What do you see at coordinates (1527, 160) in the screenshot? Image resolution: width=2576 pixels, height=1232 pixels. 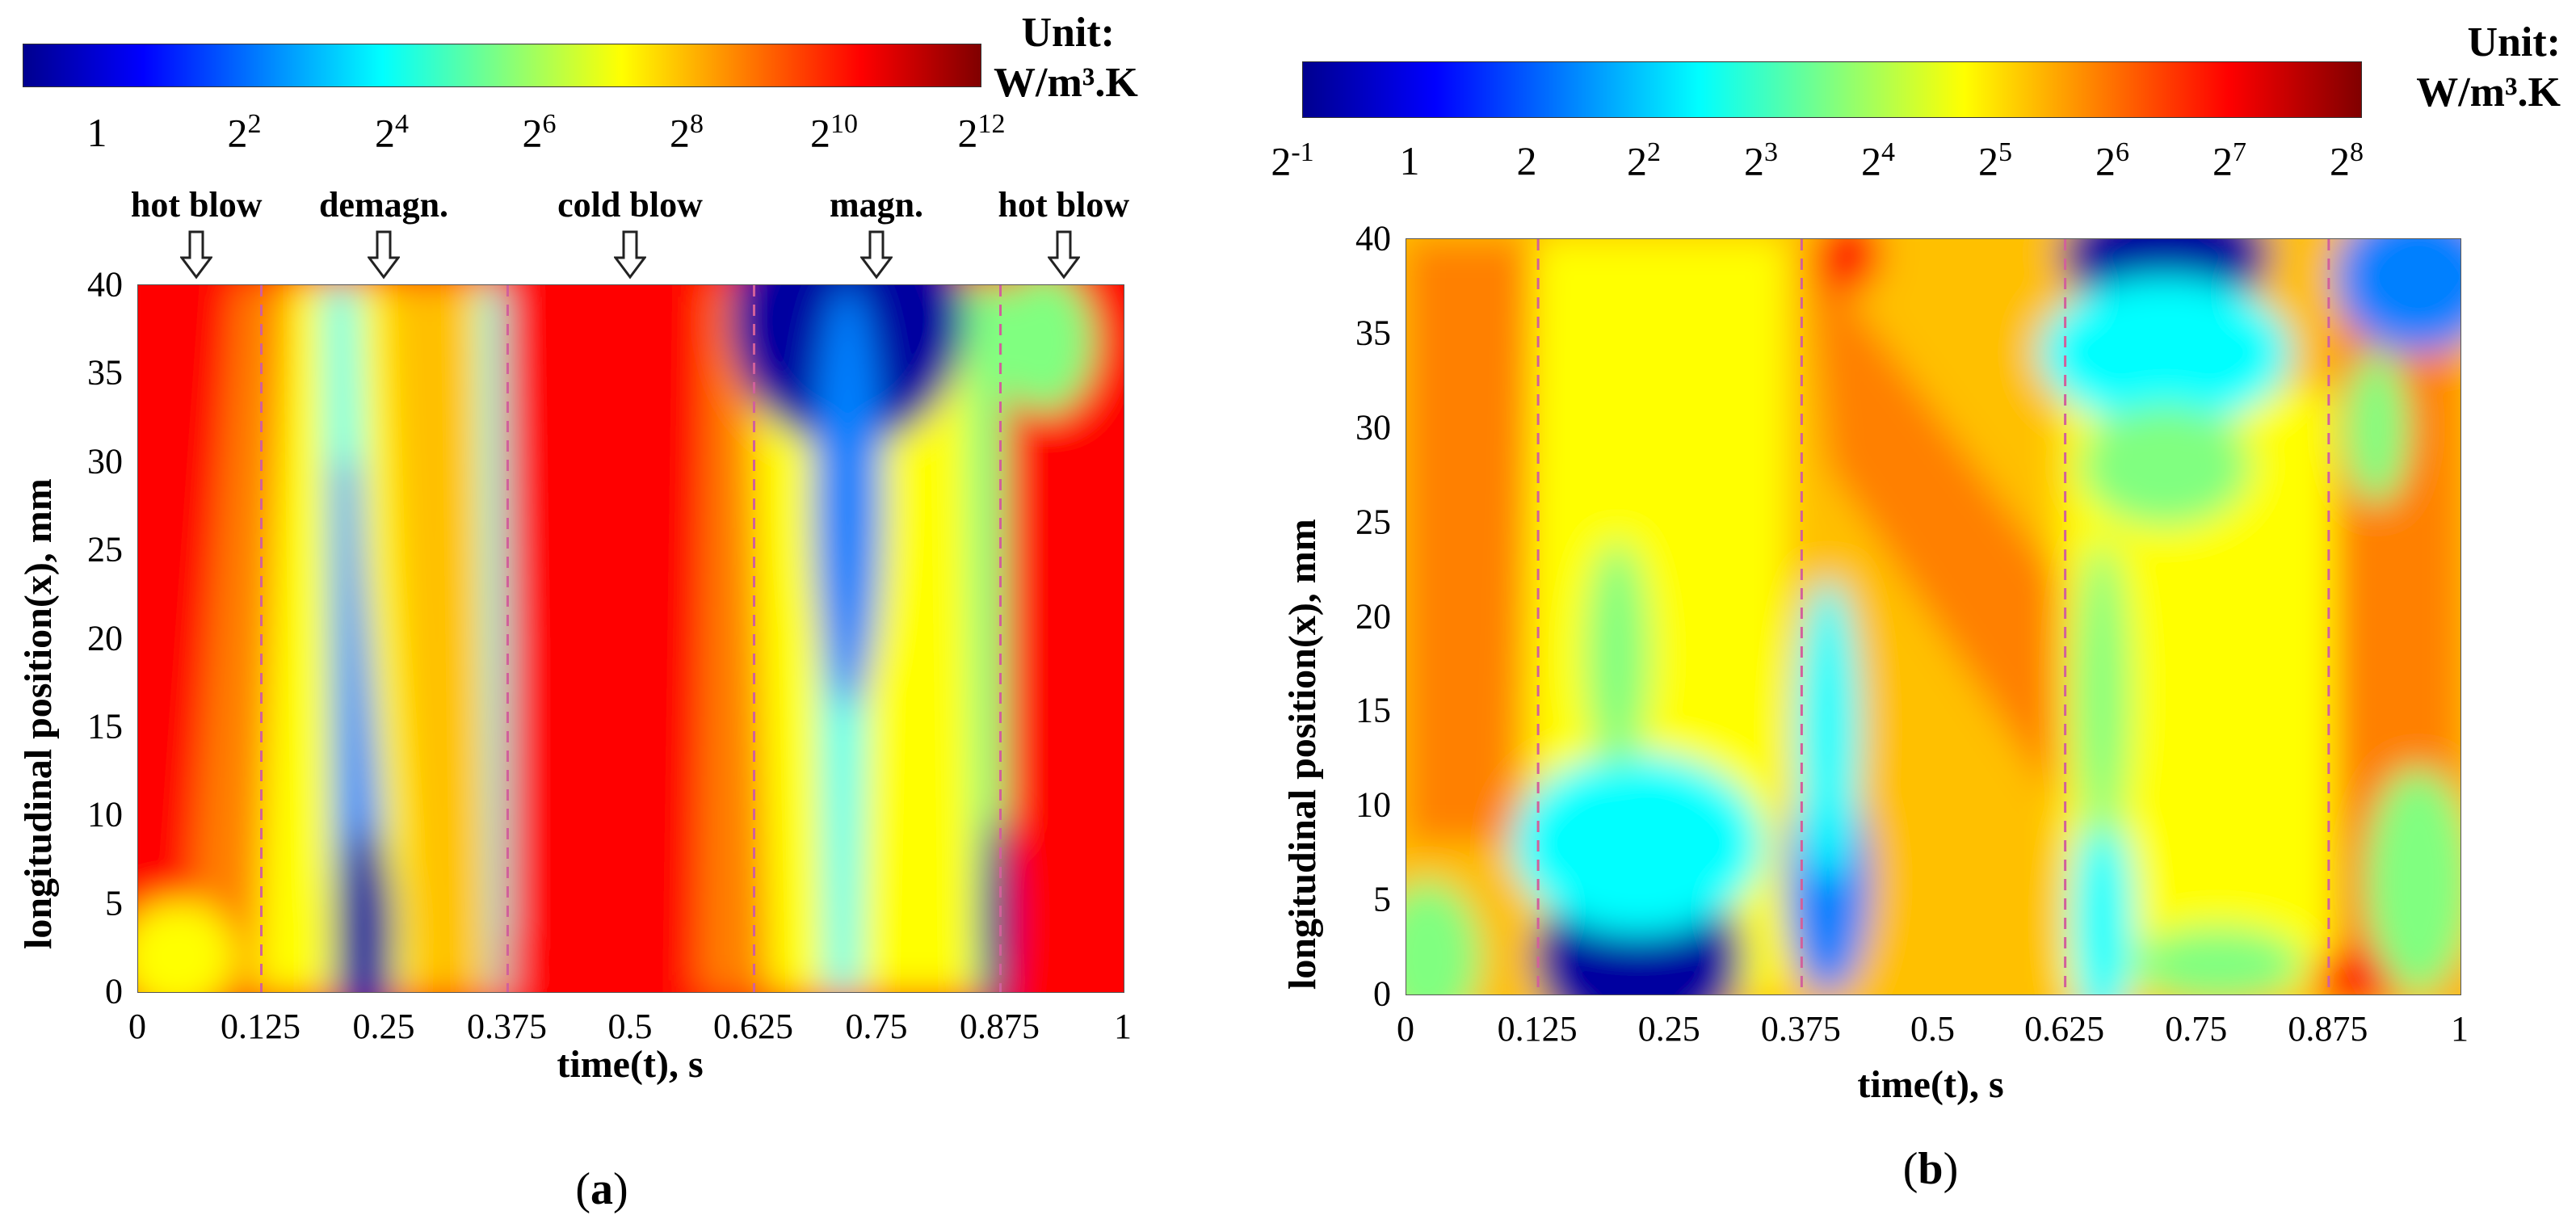 I see `colorbar-tick: 2` at bounding box center [1527, 160].